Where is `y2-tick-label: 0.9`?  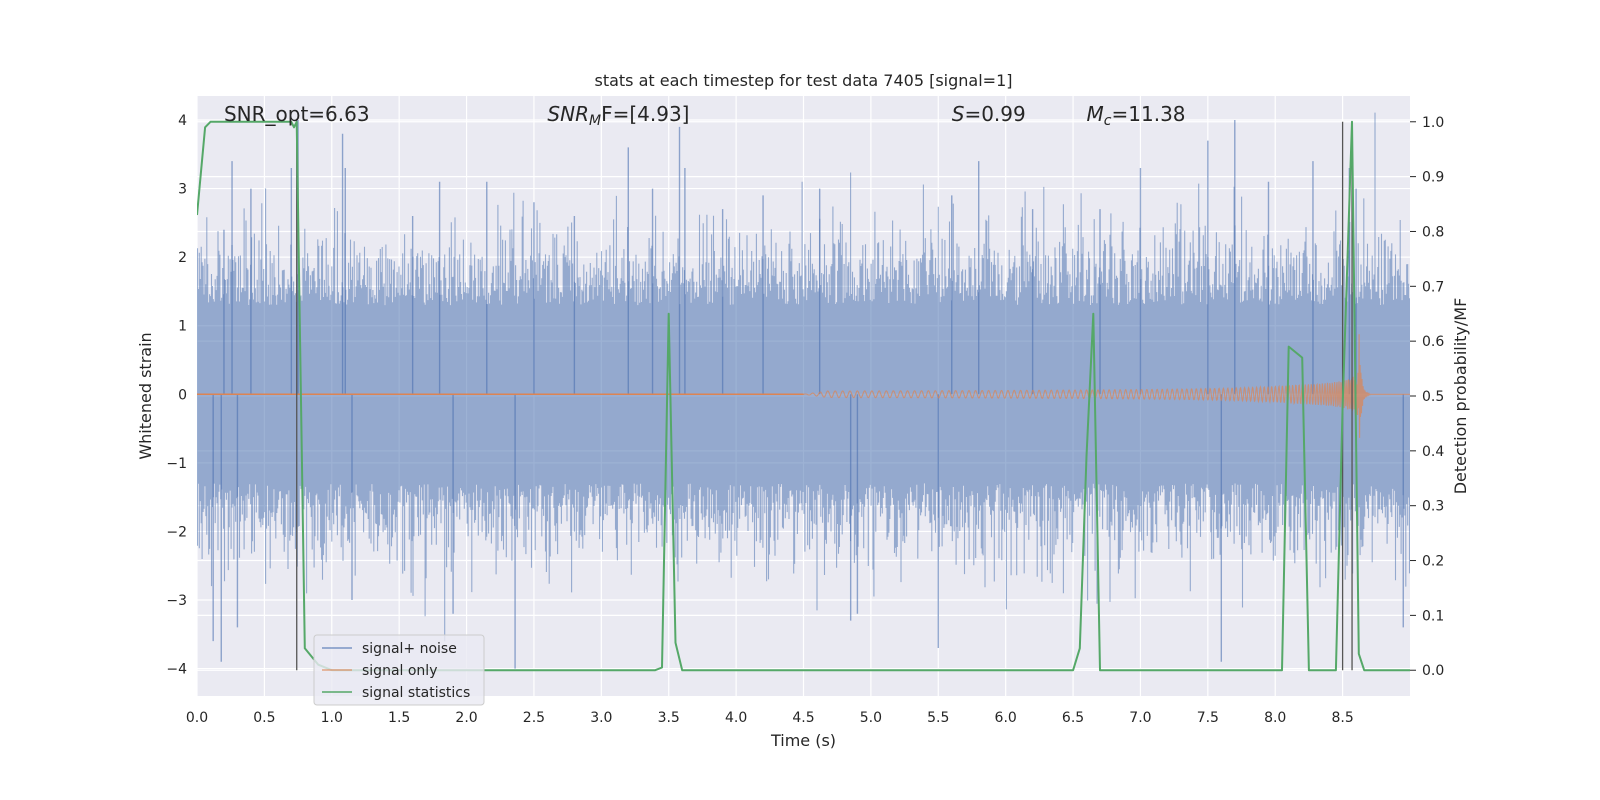
y2-tick-label: 0.9 is located at coordinates (1433, 178).